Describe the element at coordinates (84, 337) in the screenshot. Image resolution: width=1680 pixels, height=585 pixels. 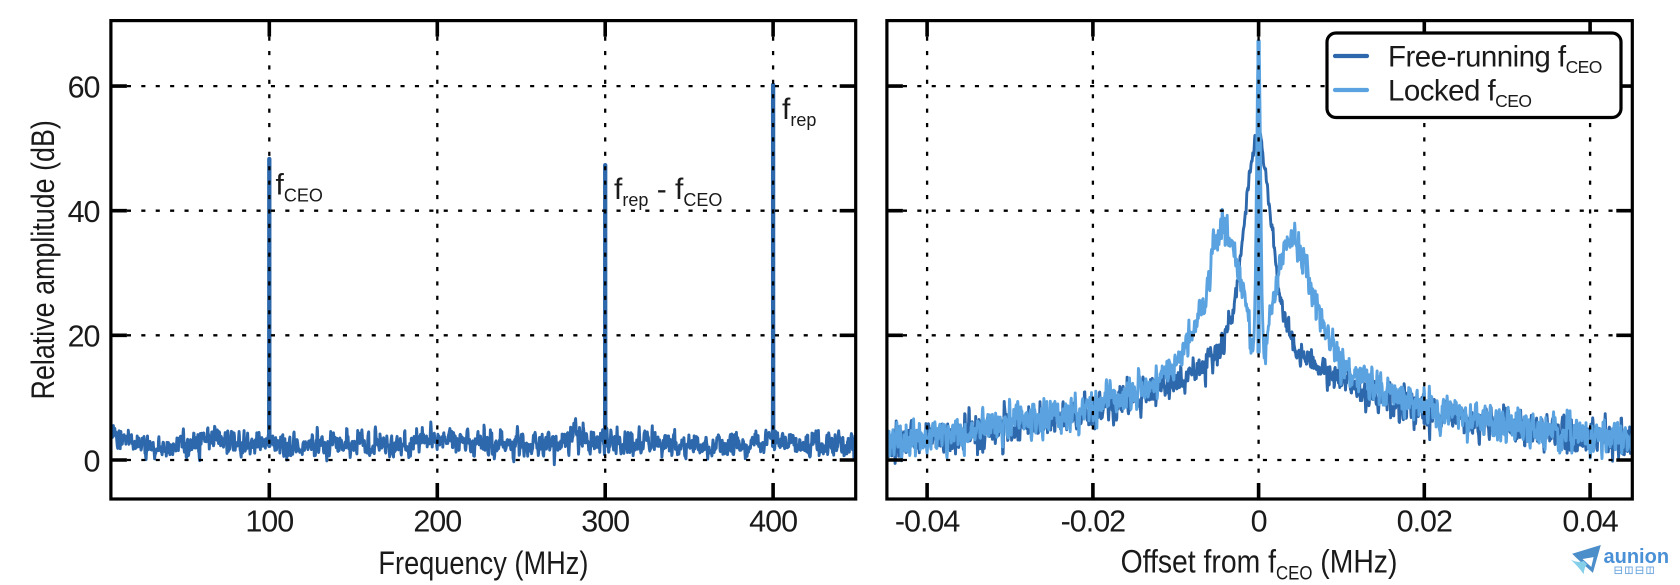
I see `svg-text: 20` at that location.